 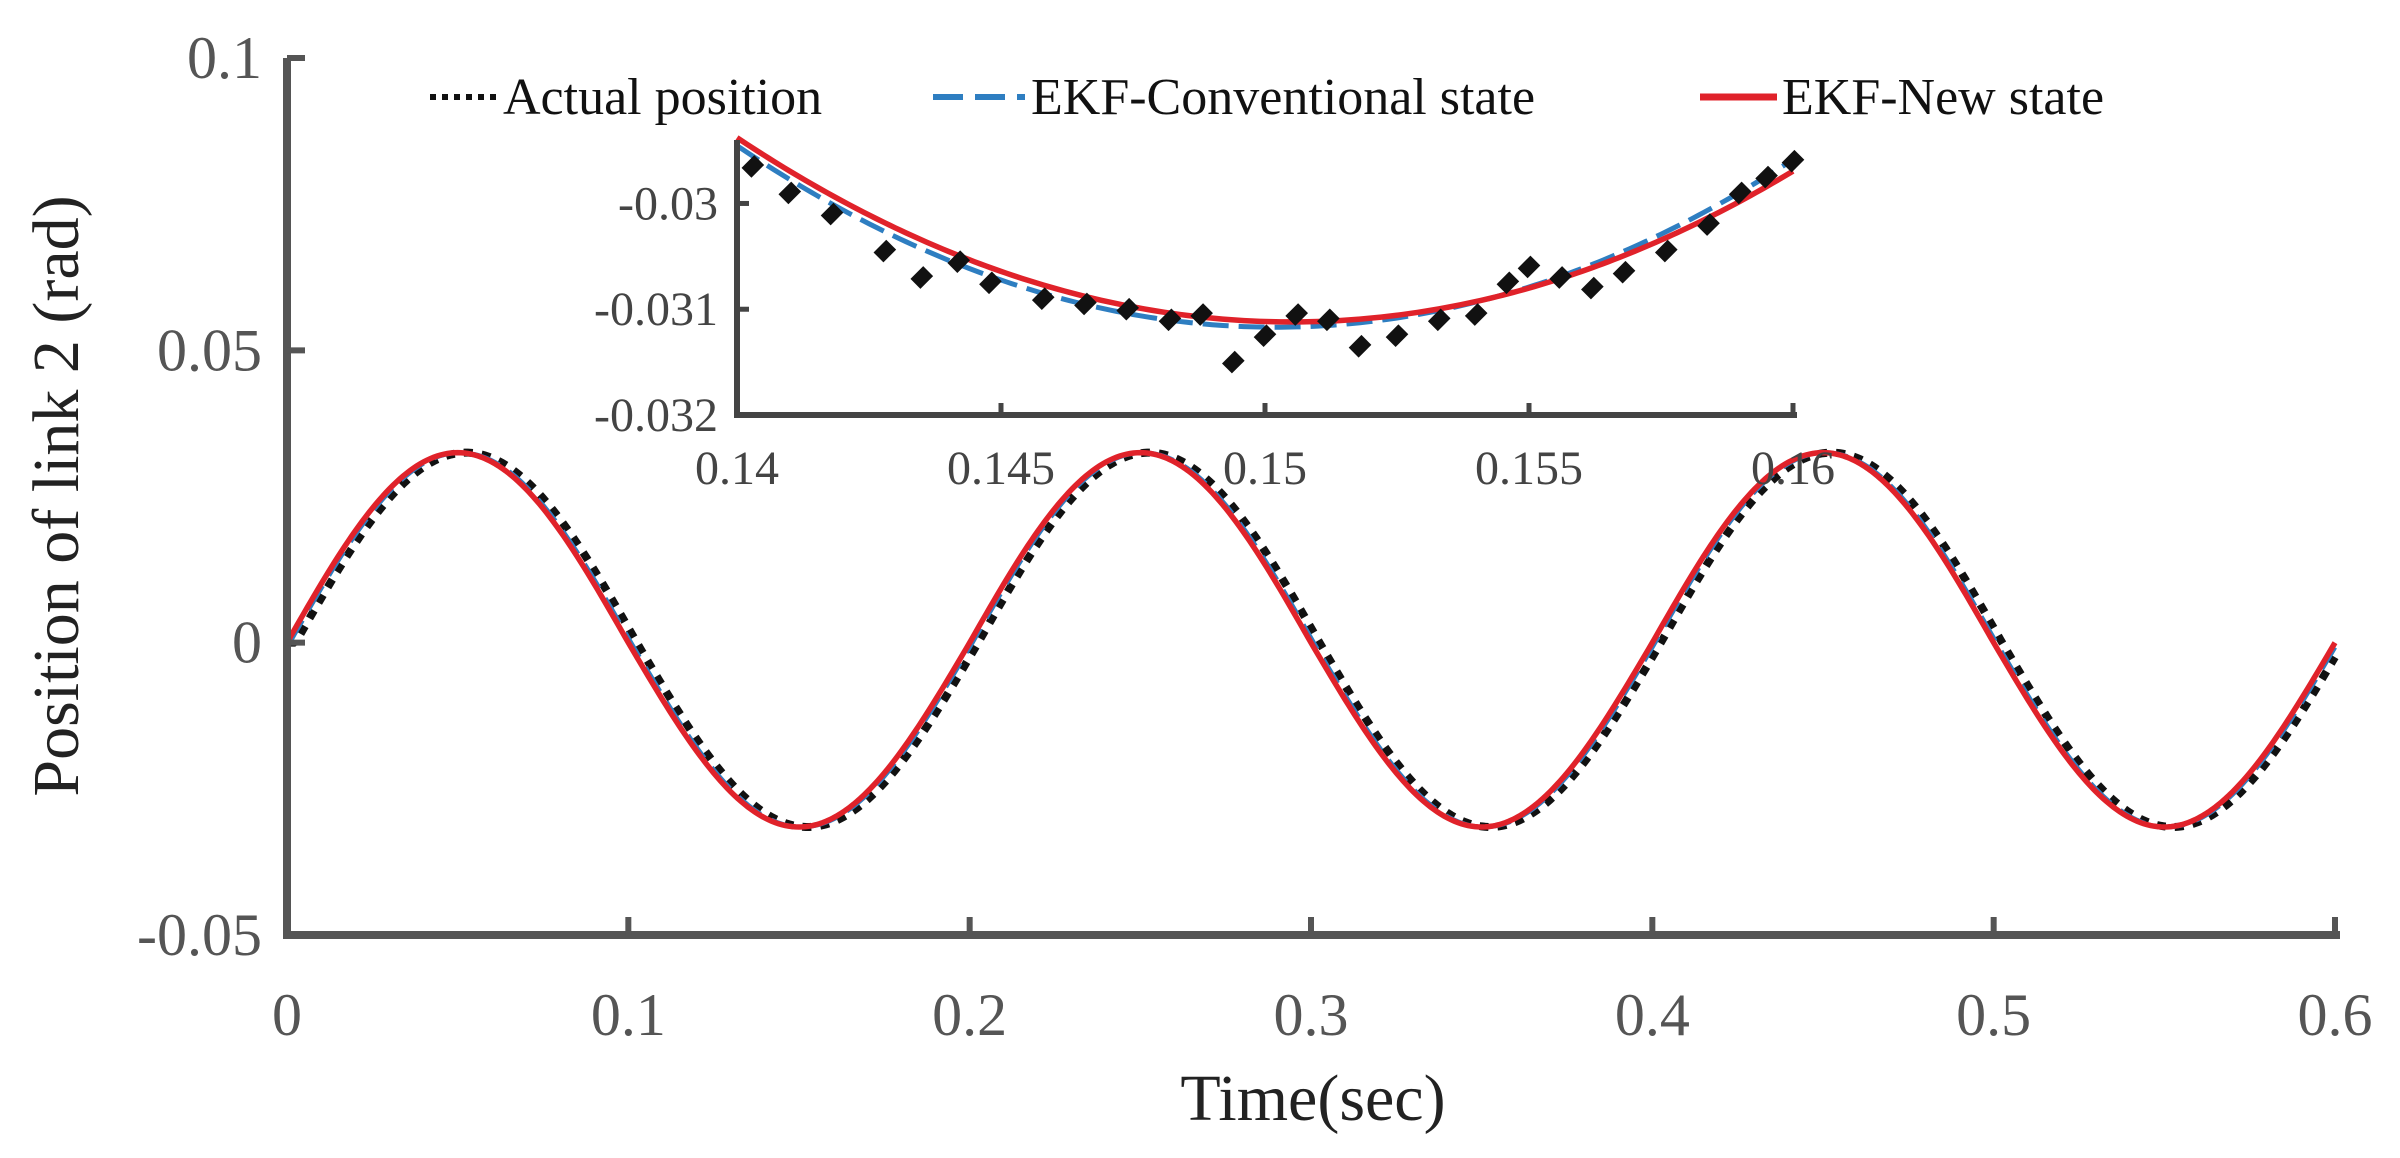 What do you see at coordinates (2335, 1015) in the screenshot?
I see `x-tick-label: 0.6` at bounding box center [2335, 1015].